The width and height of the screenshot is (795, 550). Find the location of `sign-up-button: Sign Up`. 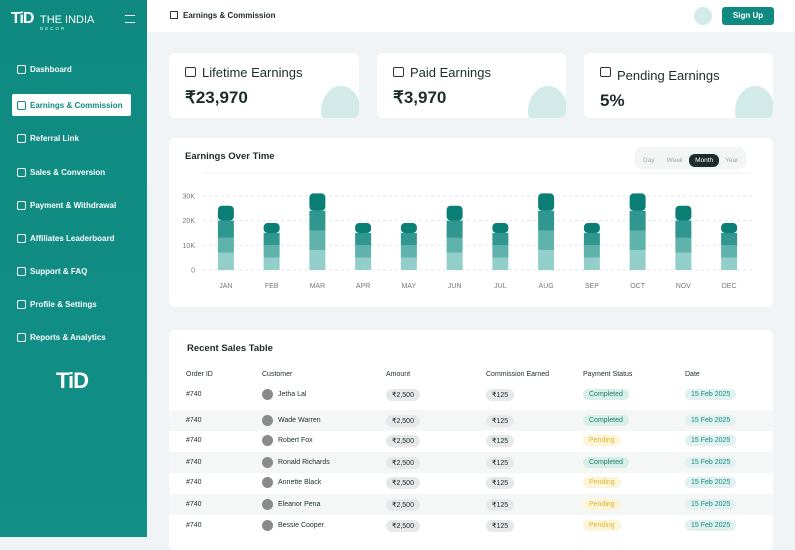

sign-up-button: Sign Up is located at coordinates (748, 16).